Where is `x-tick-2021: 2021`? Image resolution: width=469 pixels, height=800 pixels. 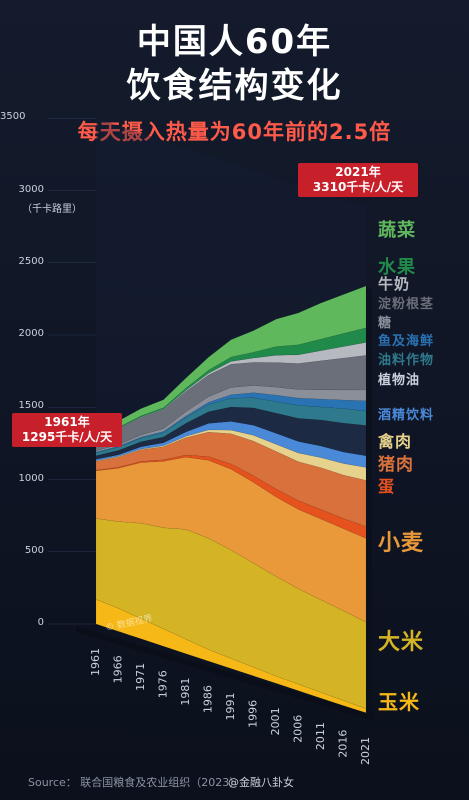 x-tick-2021: 2021 is located at coordinates (365, 751).